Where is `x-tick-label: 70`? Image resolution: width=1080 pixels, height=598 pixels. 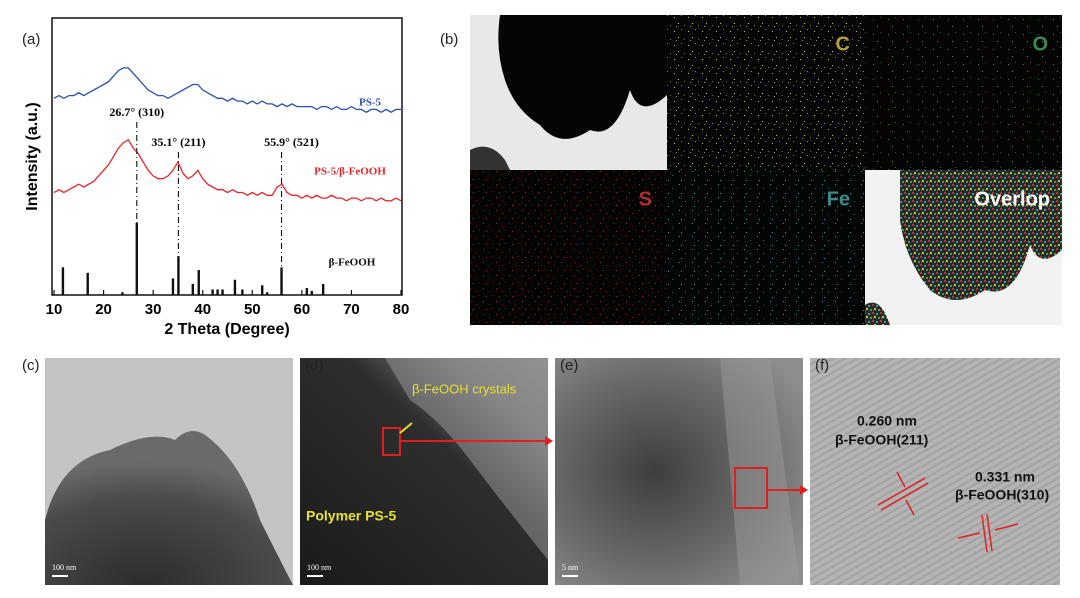
x-tick-label: 70 is located at coordinates (351, 309).